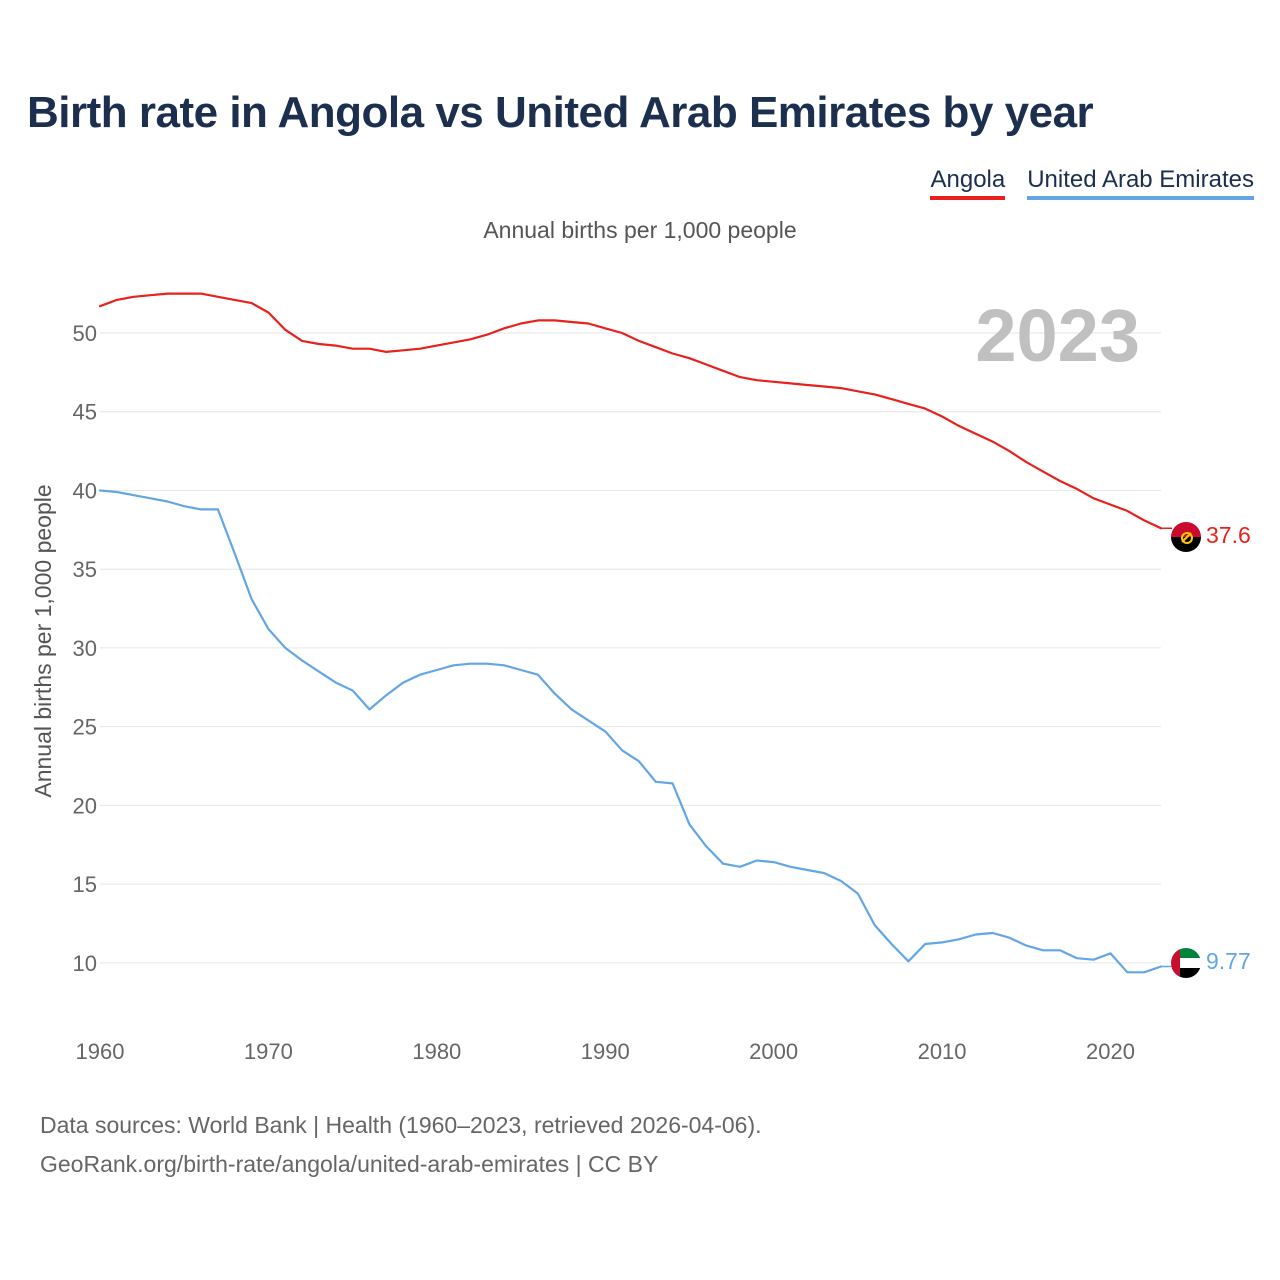 The width and height of the screenshot is (1280, 1280). Describe the element at coordinates (436, 1051) in the screenshot. I see `x-tick-label: 1980` at that location.